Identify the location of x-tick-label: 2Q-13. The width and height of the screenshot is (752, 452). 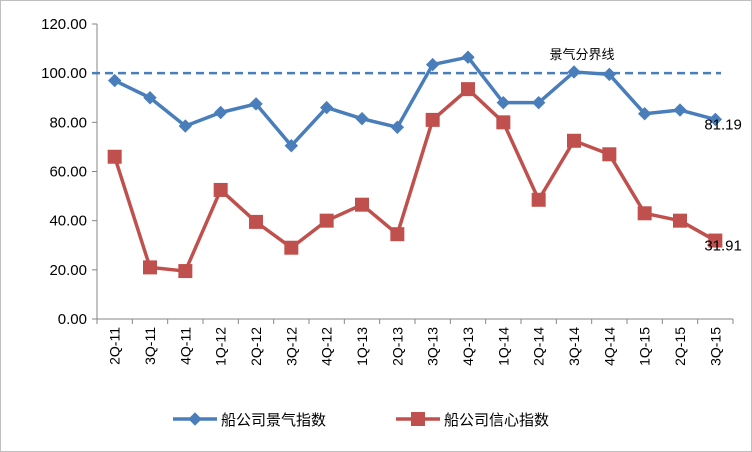
(397, 346).